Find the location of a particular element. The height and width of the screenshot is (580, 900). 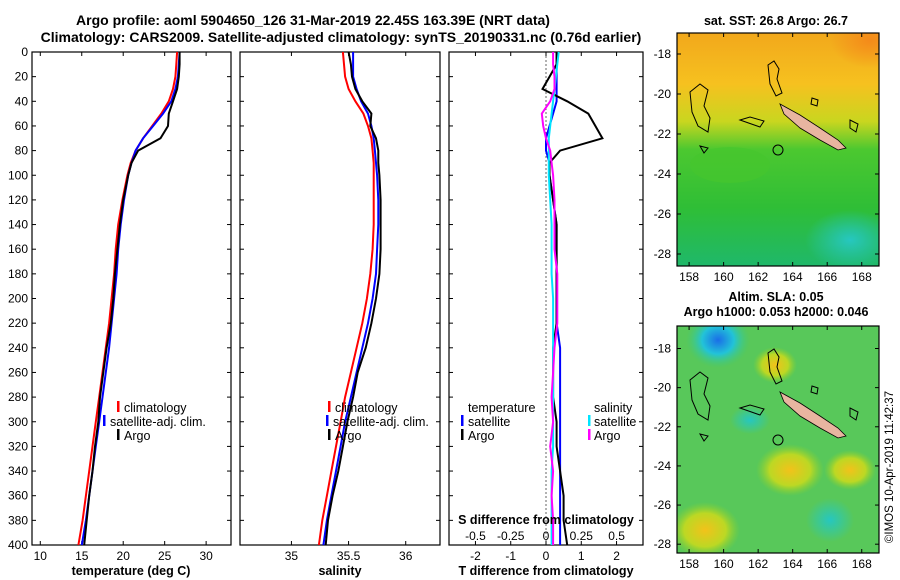

depth-tick-label: 0 is located at coordinates (24, 52).